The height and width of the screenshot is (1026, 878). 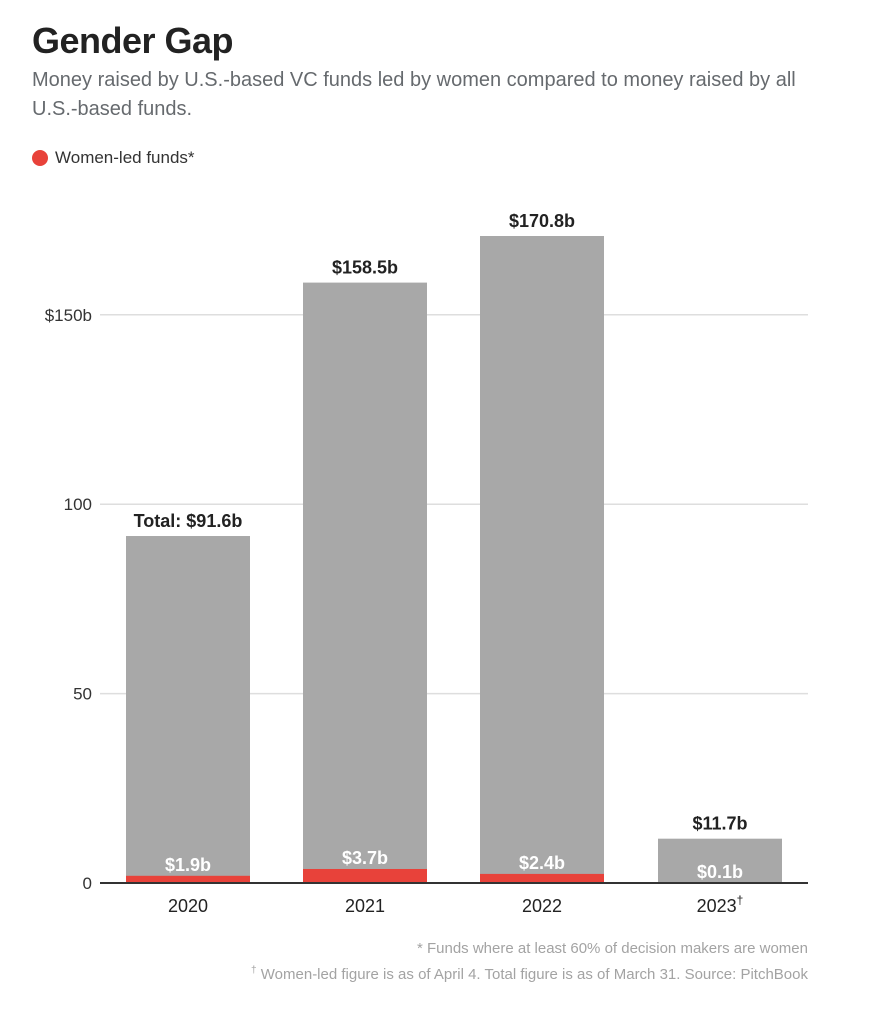 I want to click on bar-women-2020, so click(x=188, y=879).